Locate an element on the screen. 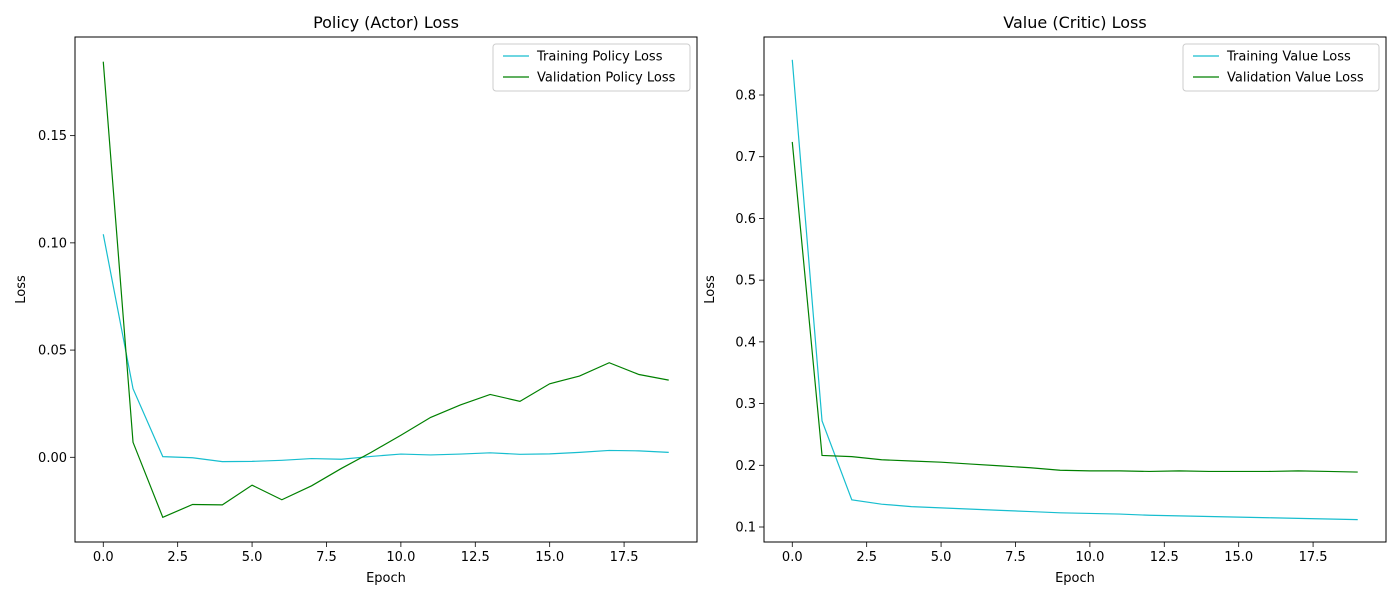 Image resolution: width=1400 pixels, height=600 pixels. value-x-tick-label: 17.5 is located at coordinates (1313, 557).